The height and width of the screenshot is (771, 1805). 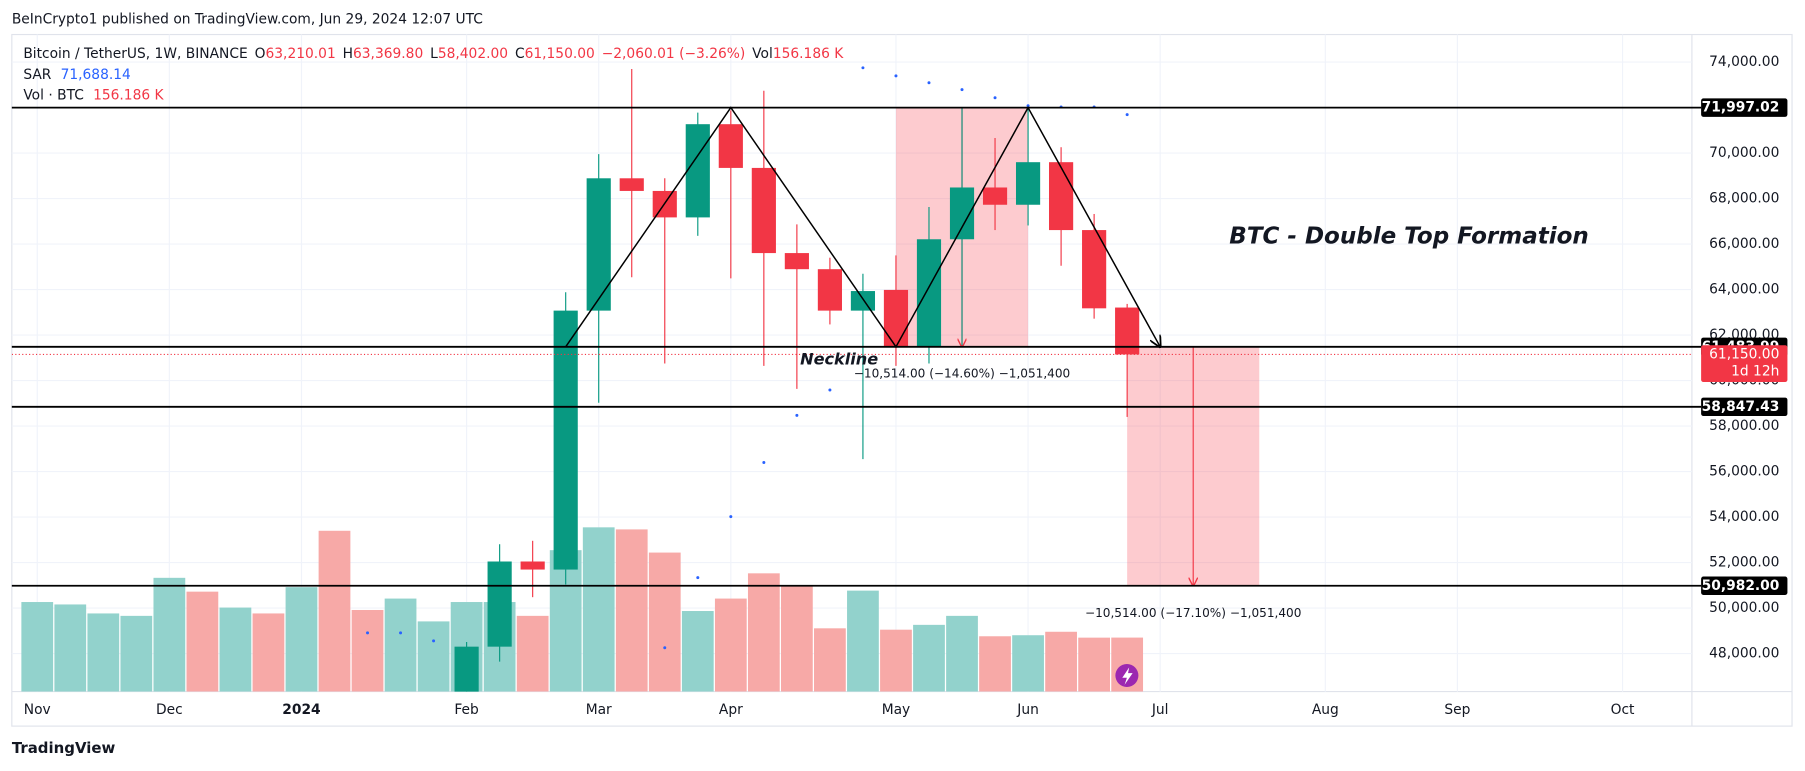 What do you see at coordinates (169, 710) in the screenshot?
I see `x-tick-label: Dec` at bounding box center [169, 710].